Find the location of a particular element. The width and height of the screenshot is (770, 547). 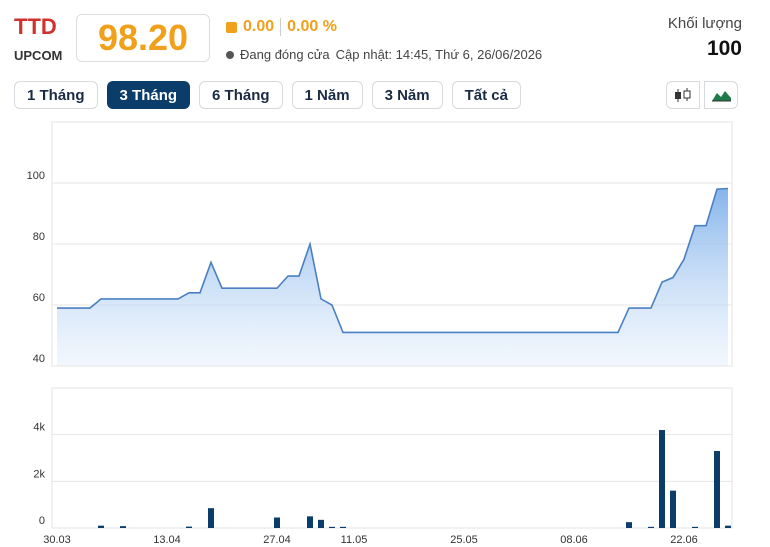

volume-label: Khối lượng is located at coordinates (704, 23).